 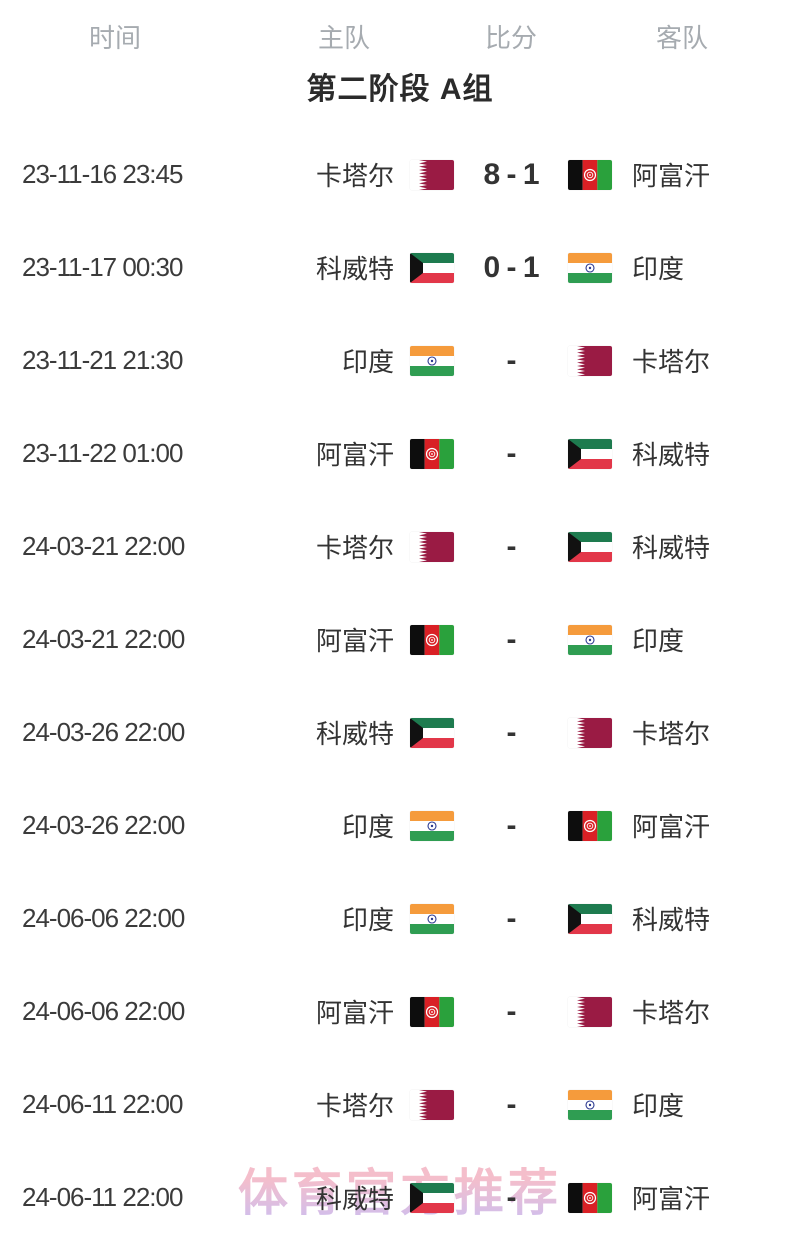 I want to click on match-row: 23-11-16 23:45 卡塔尔 8 - 1 阿富汗, so click(x=400, y=174).